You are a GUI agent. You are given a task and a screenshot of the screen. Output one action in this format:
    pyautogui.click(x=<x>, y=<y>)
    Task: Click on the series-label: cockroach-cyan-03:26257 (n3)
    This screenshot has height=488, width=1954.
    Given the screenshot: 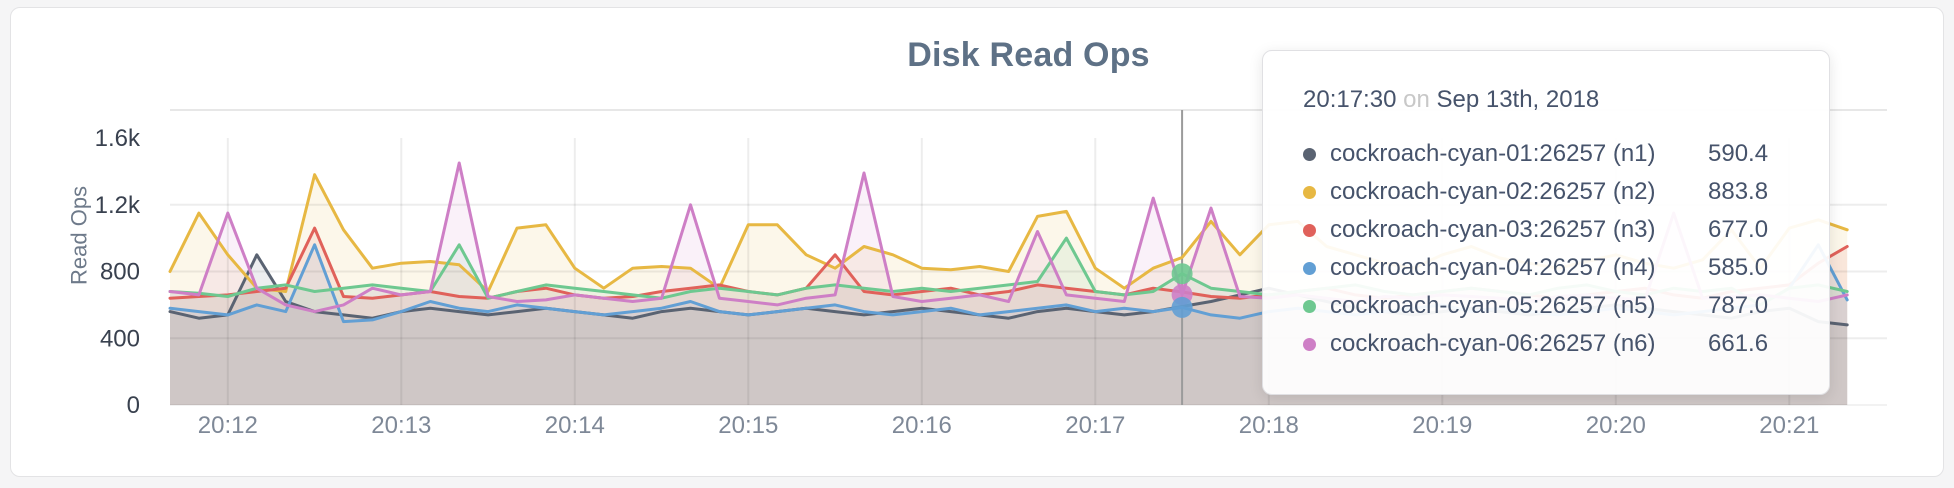 What is the action you would take?
    pyautogui.click(x=1493, y=229)
    